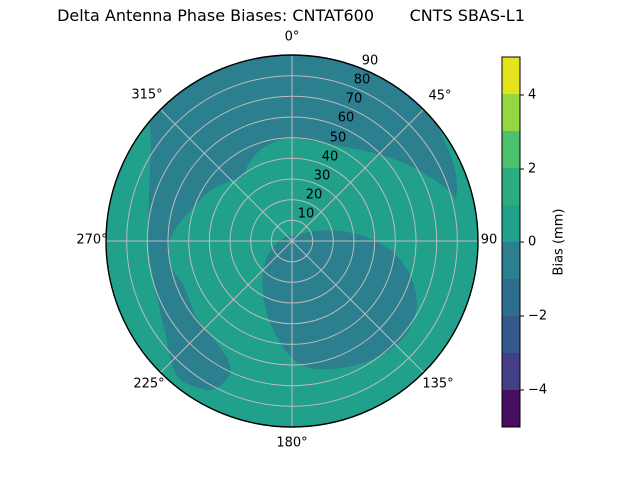 Image resolution: width=640 pixels, height=480 pixels. What do you see at coordinates (149, 384) in the screenshot?
I see `azimuth-label-225: 225°` at bounding box center [149, 384].